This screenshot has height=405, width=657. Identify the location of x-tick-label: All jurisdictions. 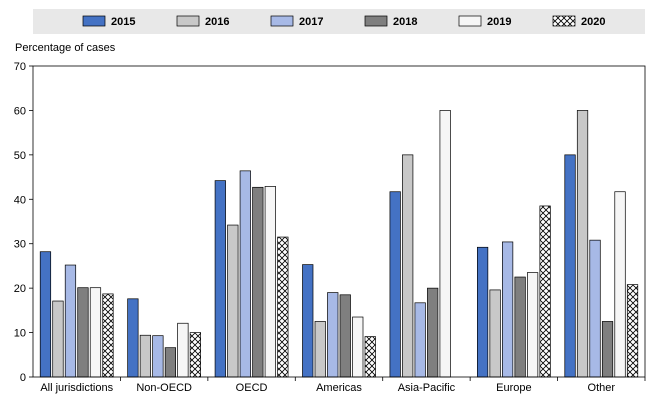
(76, 388).